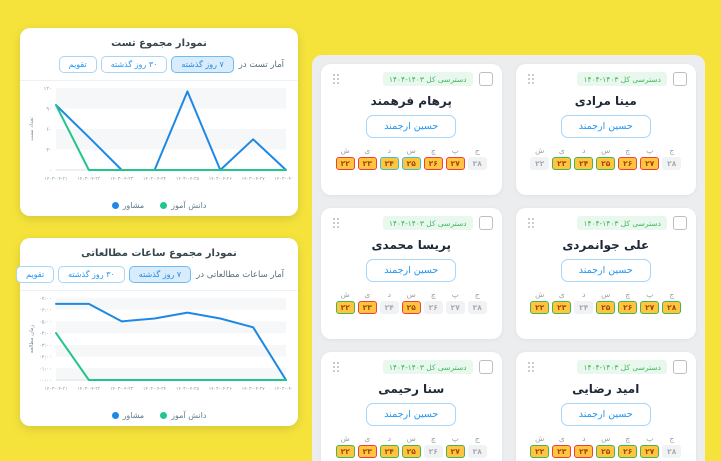  What do you see at coordinates (622, 223) in the screenshot?
I see `access-badge: دسترسی کل ۱۴۰۳-۱۴۰۴` at bounding box center [622, 223].